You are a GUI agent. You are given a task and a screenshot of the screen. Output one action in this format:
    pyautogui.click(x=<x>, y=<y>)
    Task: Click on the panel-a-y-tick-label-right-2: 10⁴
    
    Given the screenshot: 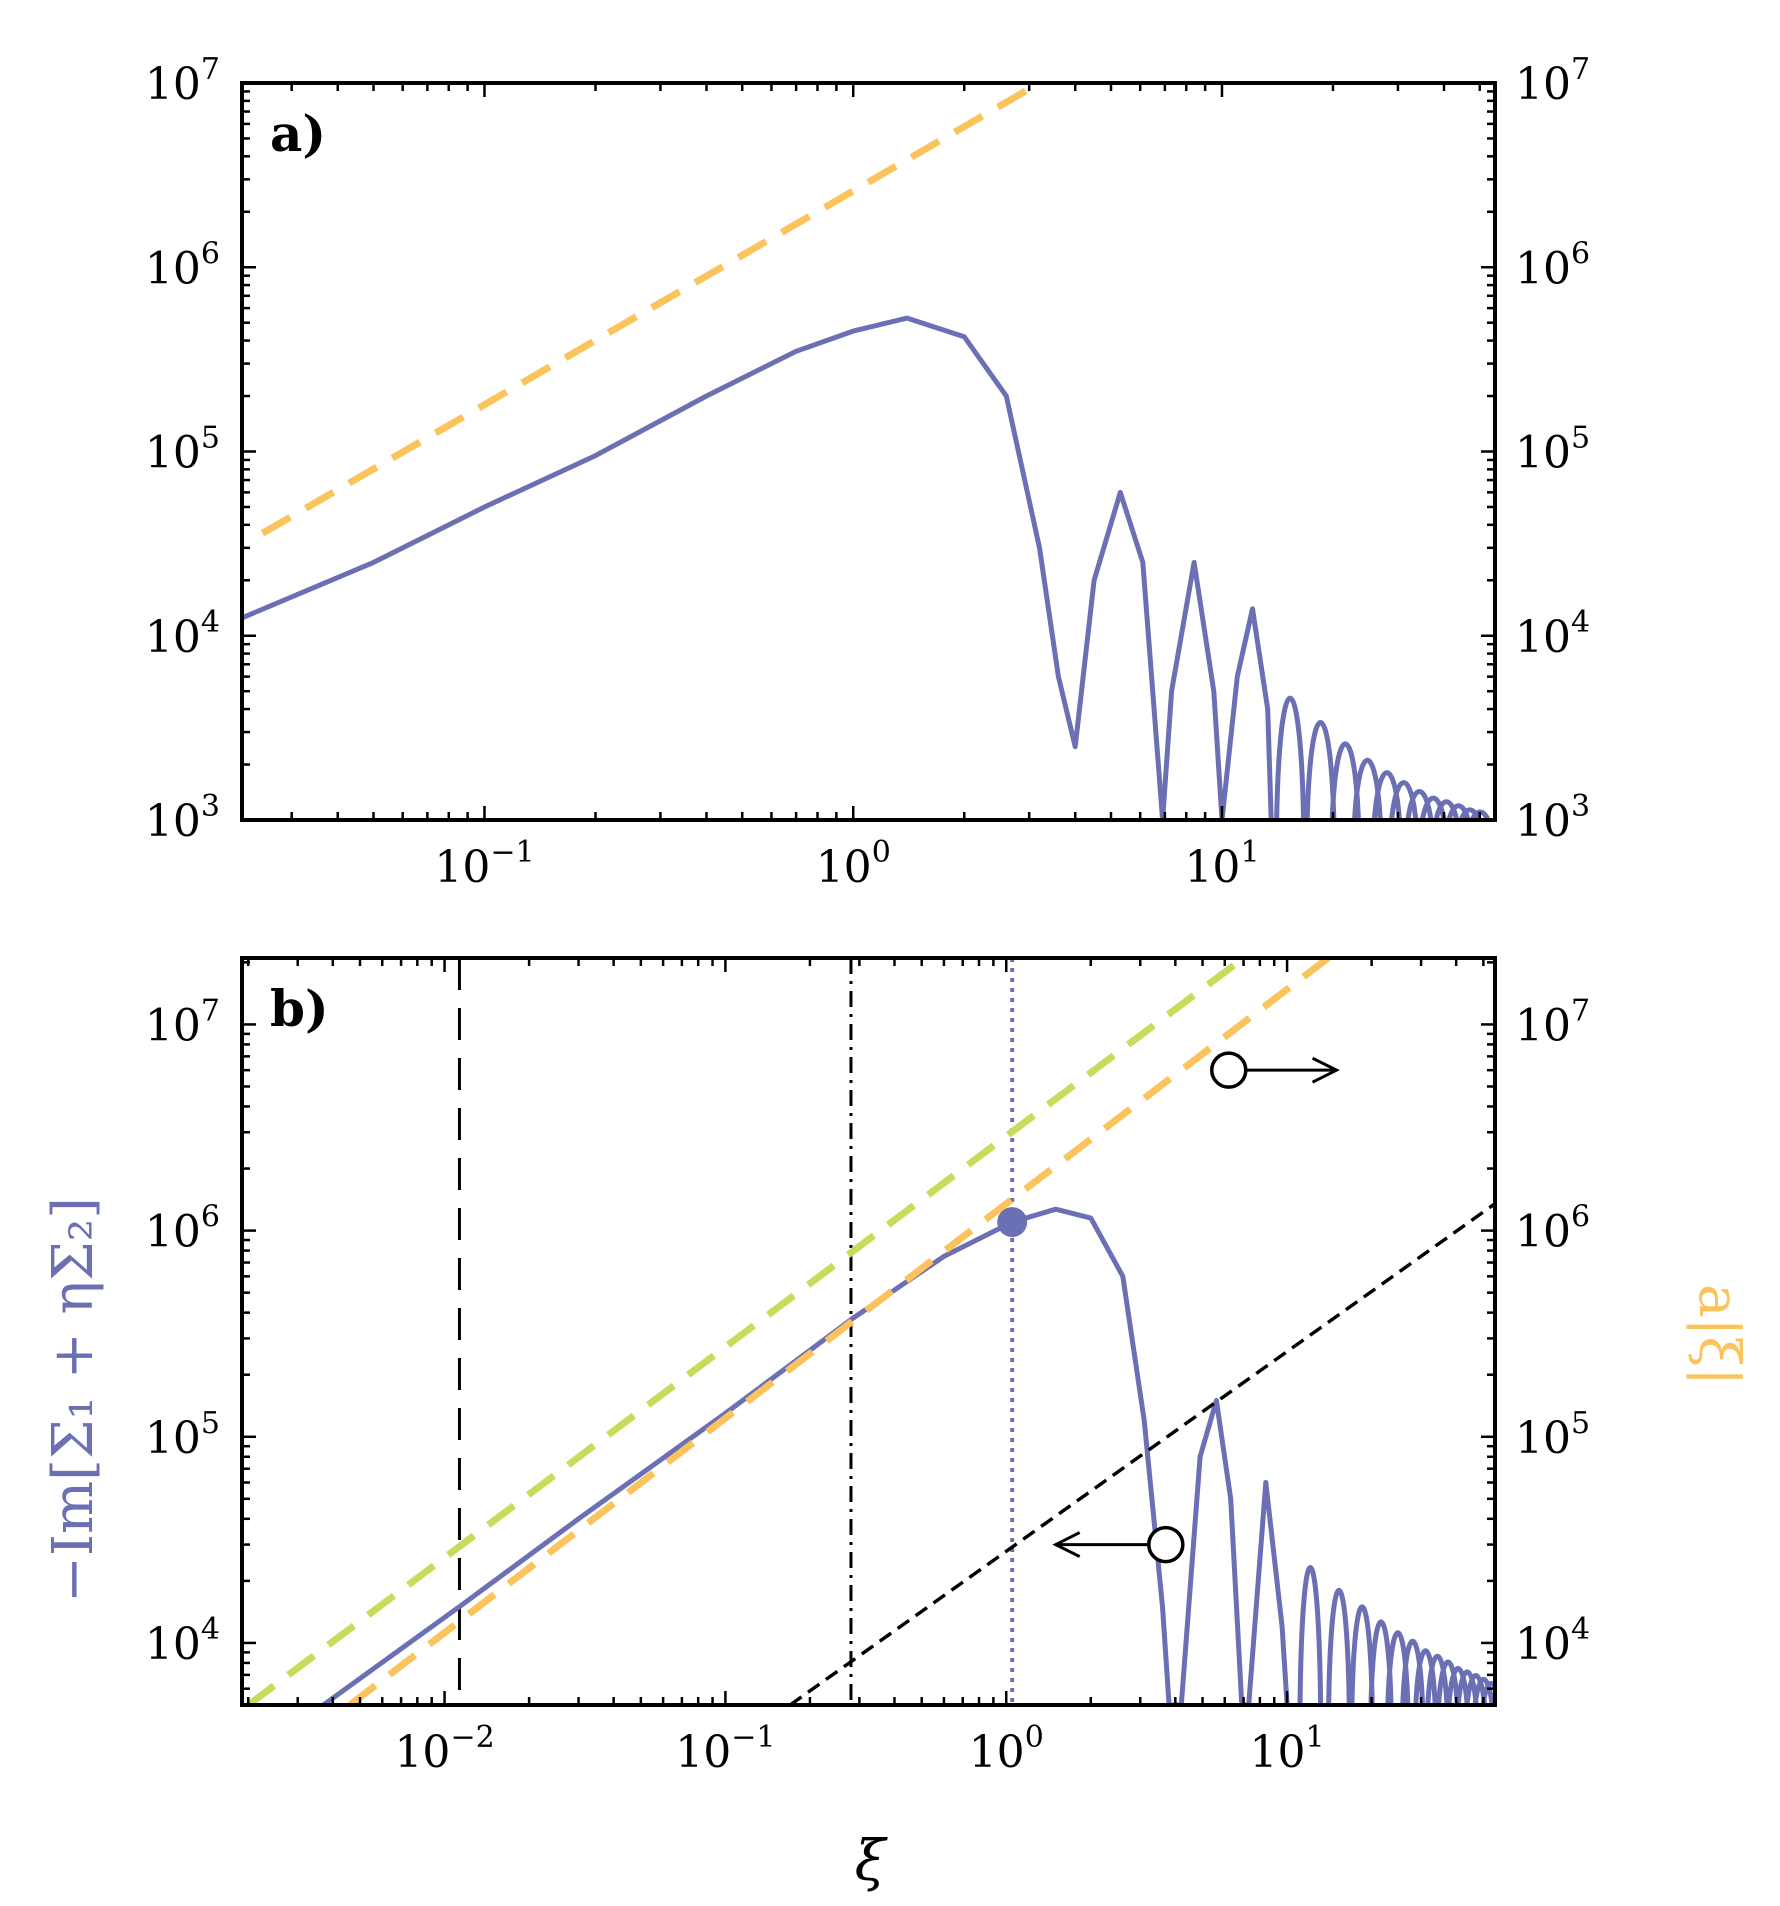 What is the action you would take?
    pyautogui.click(x=1552, y=634)
    